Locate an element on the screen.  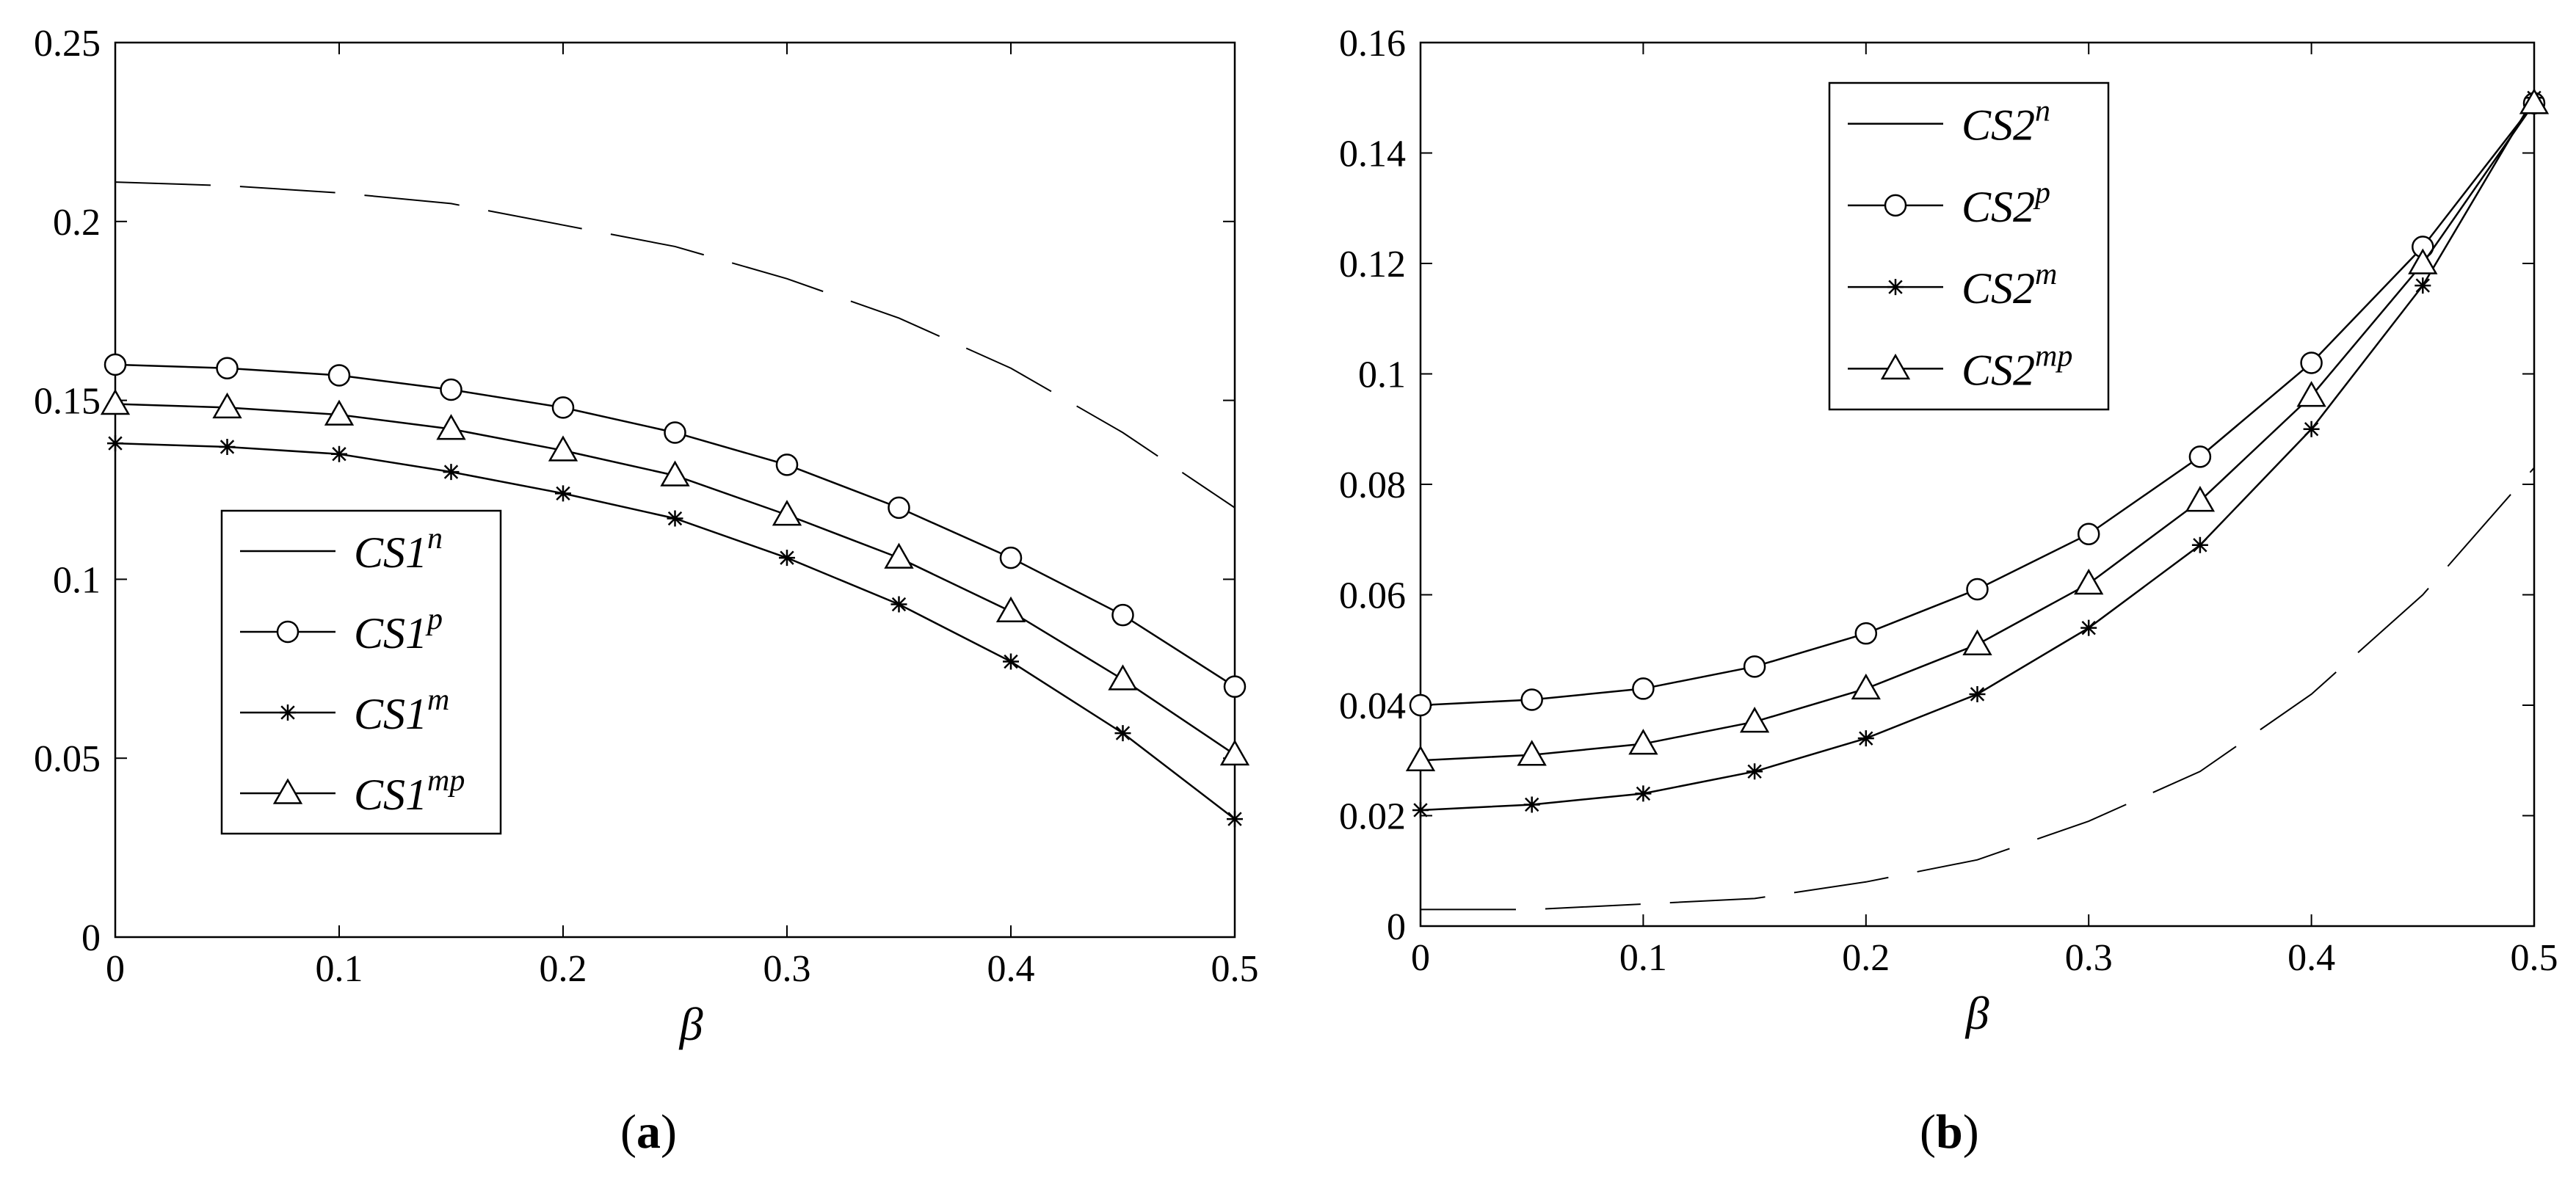
legend-label: CS2mp is located at coordinates (2017, 367).